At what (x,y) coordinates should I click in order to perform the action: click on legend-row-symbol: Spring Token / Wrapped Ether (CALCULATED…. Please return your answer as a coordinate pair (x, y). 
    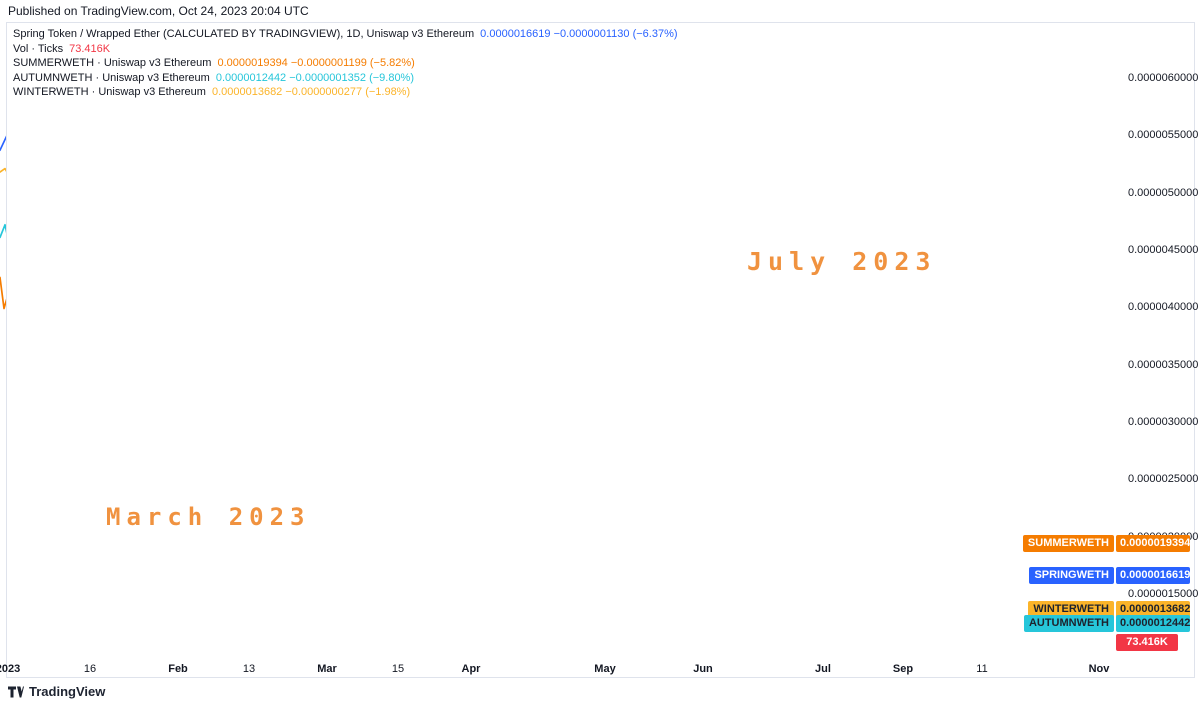
    Looking at the image, I should click on (345, 34).